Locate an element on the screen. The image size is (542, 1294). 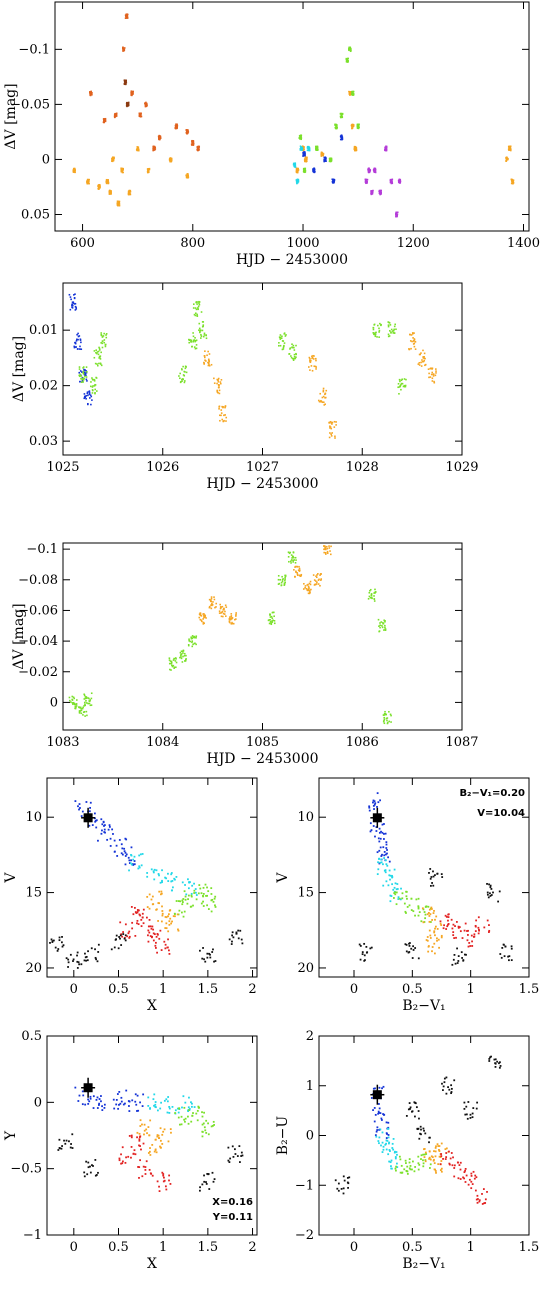
annotation-text: B₂−V₁=0.20 is located at coordinates (492, 793).